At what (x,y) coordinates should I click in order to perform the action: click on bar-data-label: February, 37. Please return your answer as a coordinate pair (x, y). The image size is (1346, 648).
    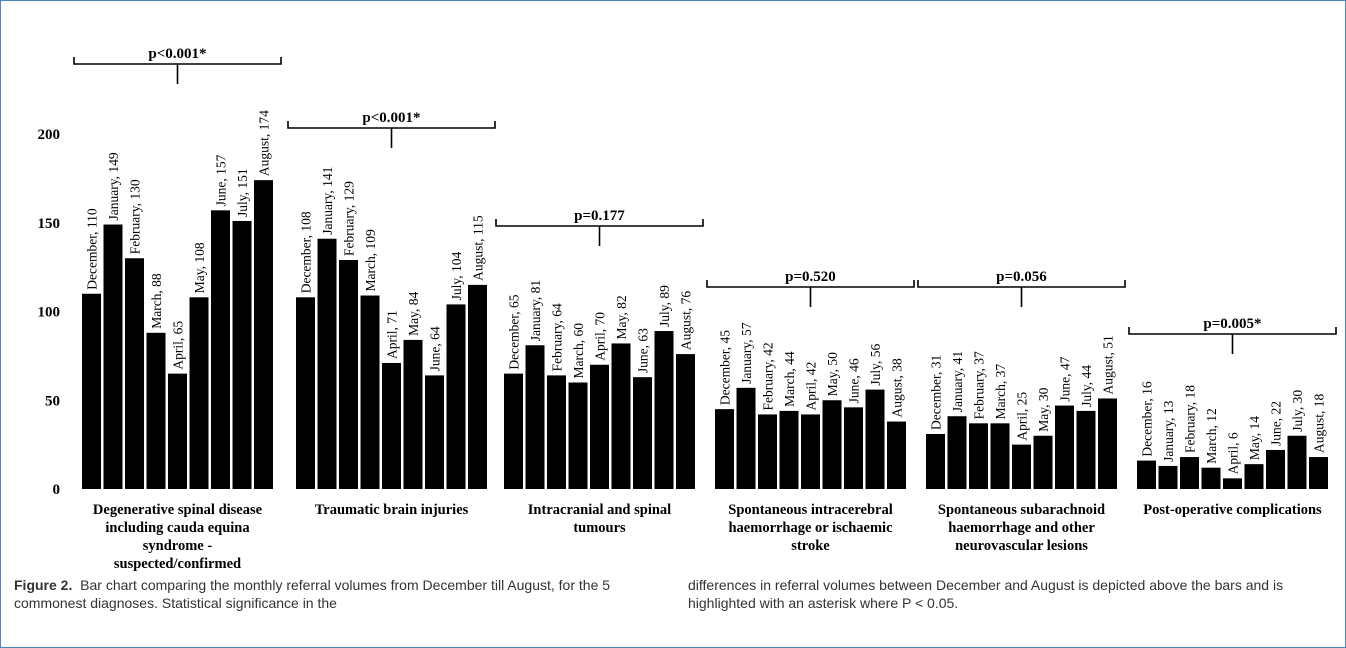
    Looking at the image, I should click on (979, 385).